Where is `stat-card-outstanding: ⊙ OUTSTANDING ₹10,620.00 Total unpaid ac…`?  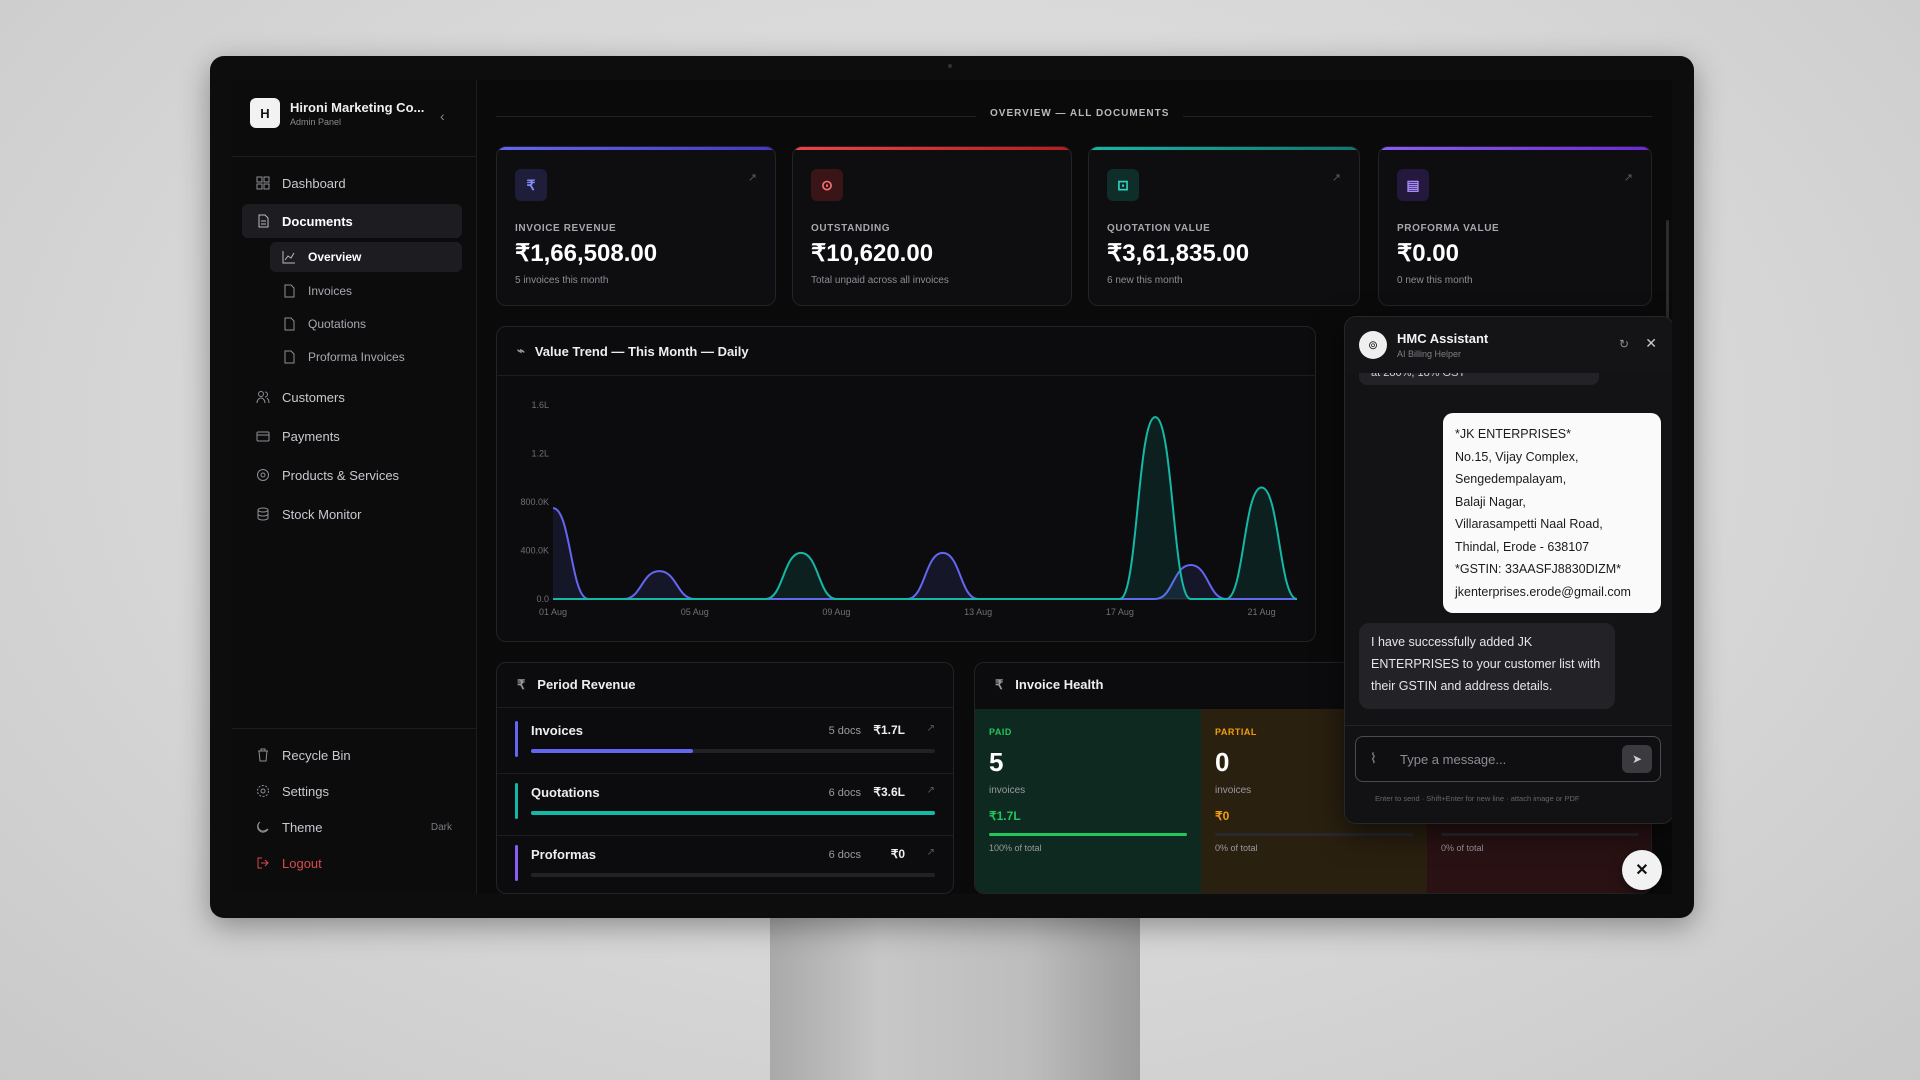 stat-card-outstanding: ⊙ OUTSTANDING ₹10,620.00 Total unpaid ac… is located at coordinates (932, 226).